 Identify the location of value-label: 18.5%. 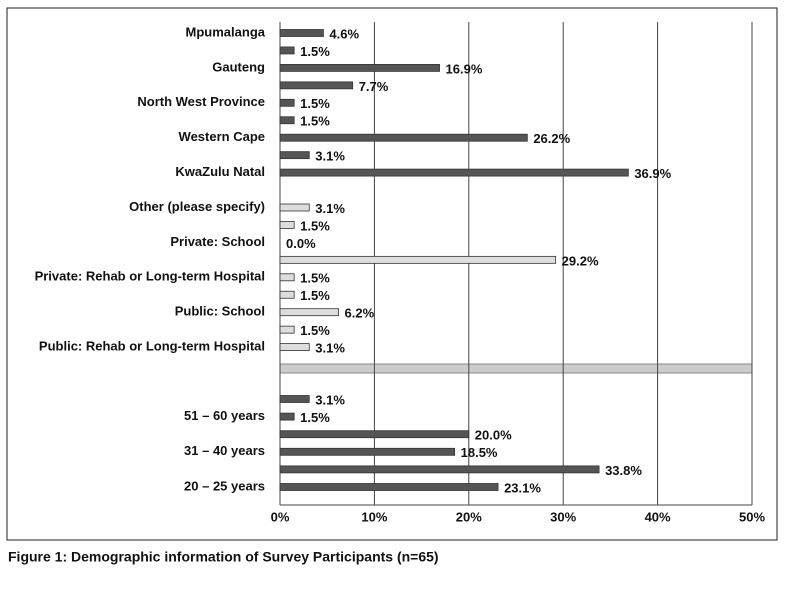
(479, 452).